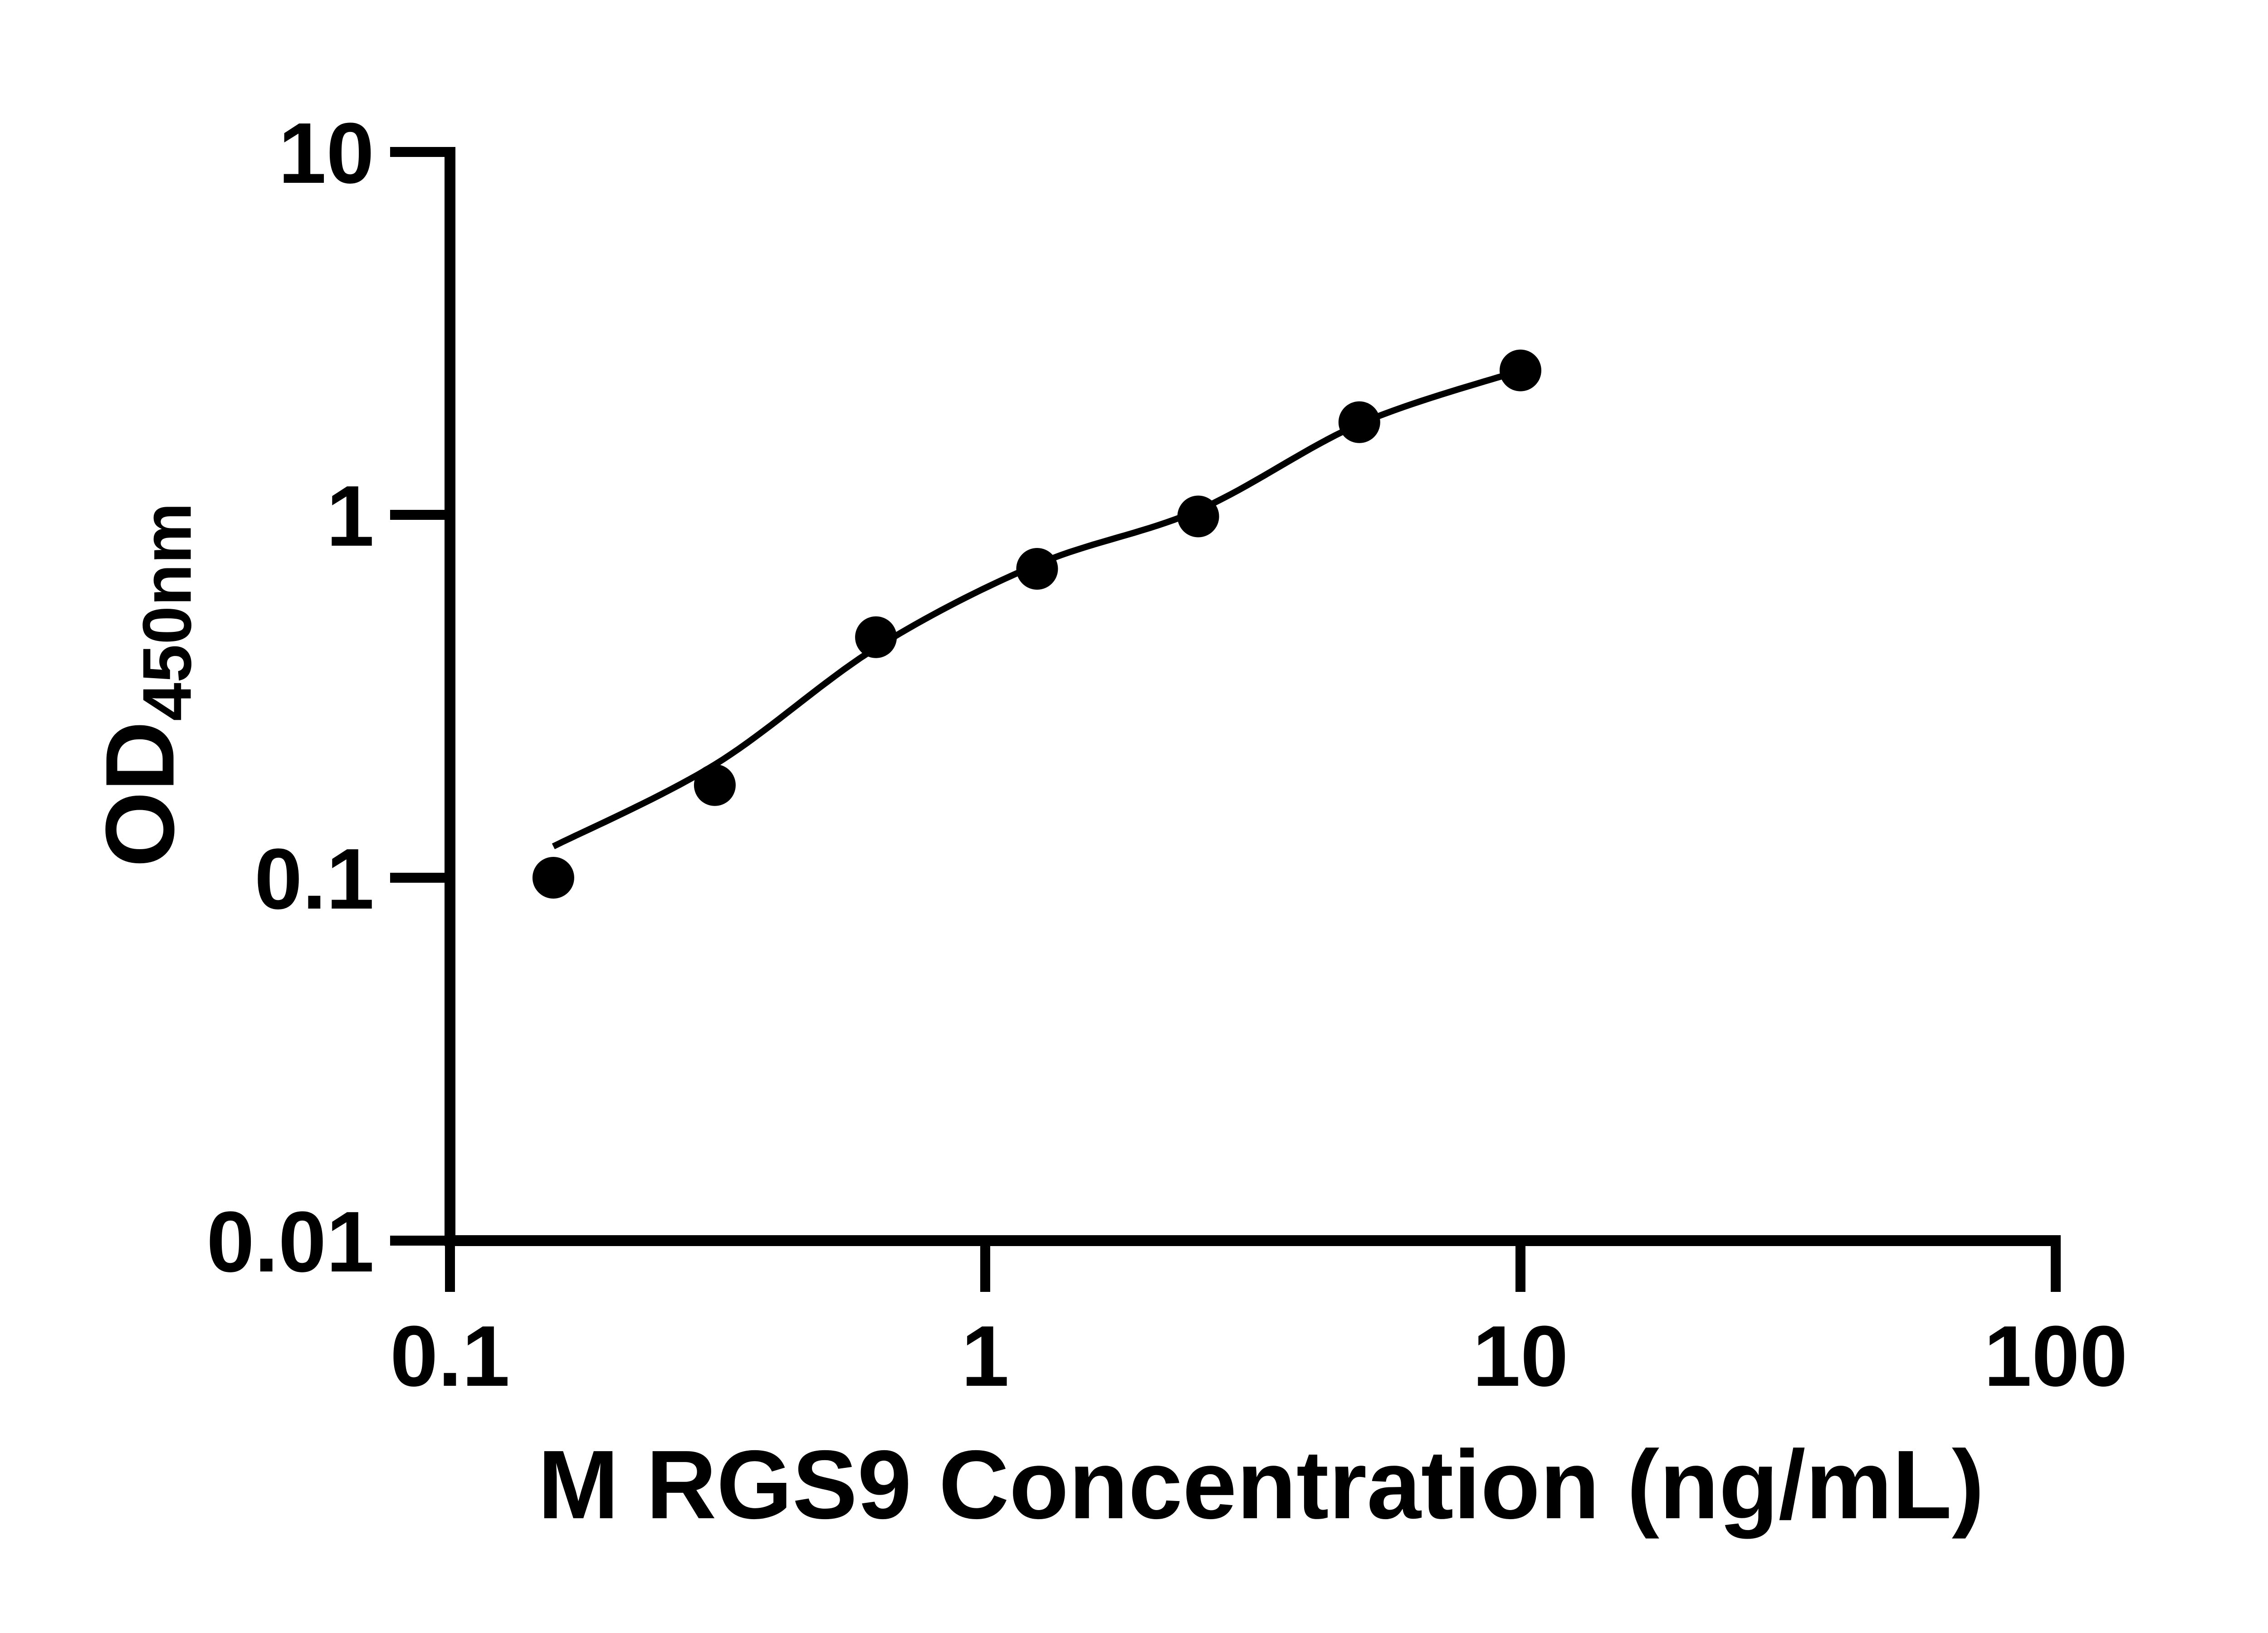 The height and width of the screenshot is (1633, 2268). I want to click on x-axis-title: M RGS9 Concentration (ng/mL), so click(1261, 1484).